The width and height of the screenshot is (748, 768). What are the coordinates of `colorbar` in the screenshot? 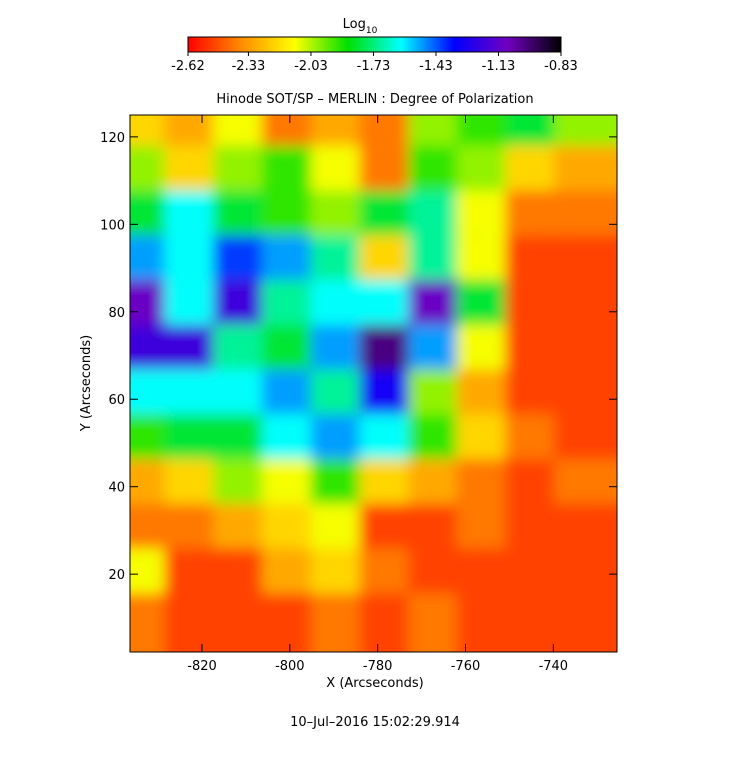 It's located at (374, 44).